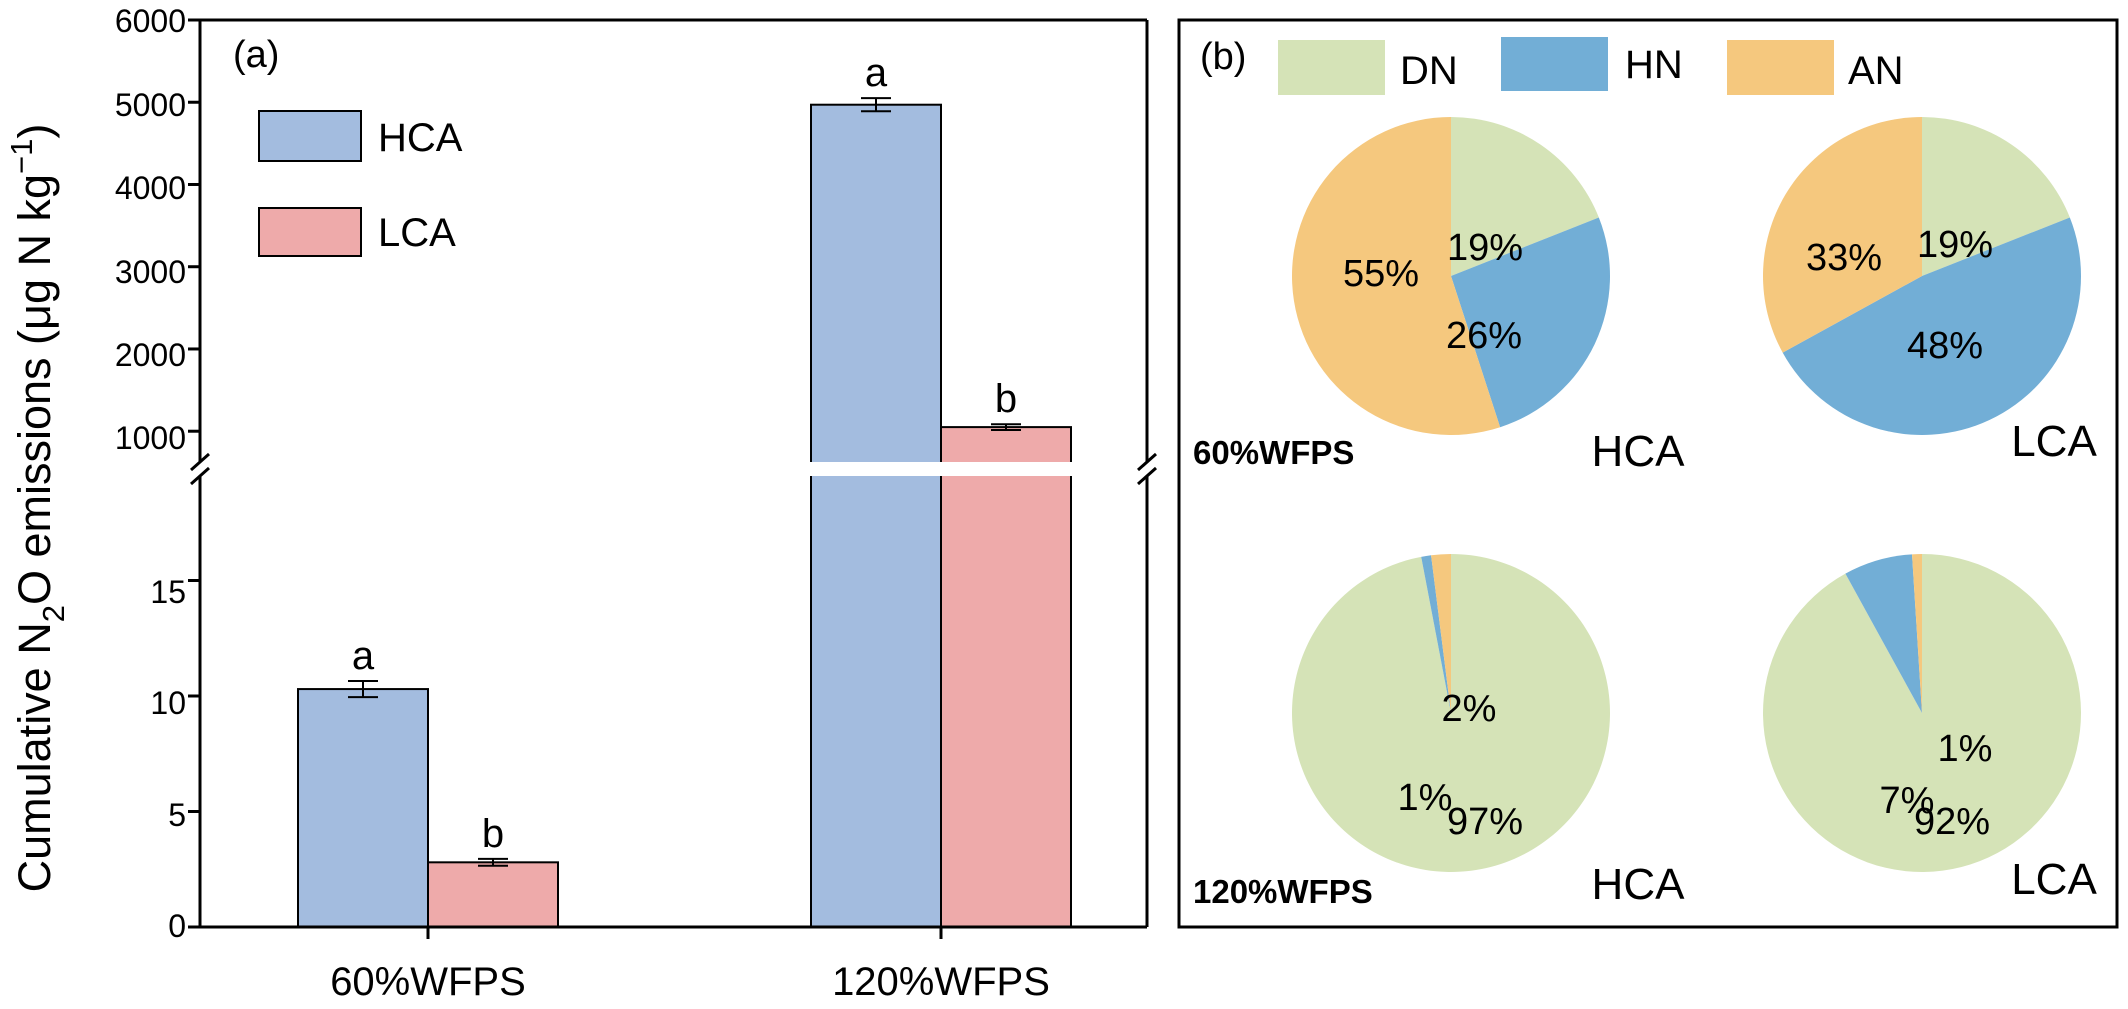  What do you see at coordinates (150, 105) in the screenshot?
I see `tick-label: 5000` at bounding box center [150, 105].